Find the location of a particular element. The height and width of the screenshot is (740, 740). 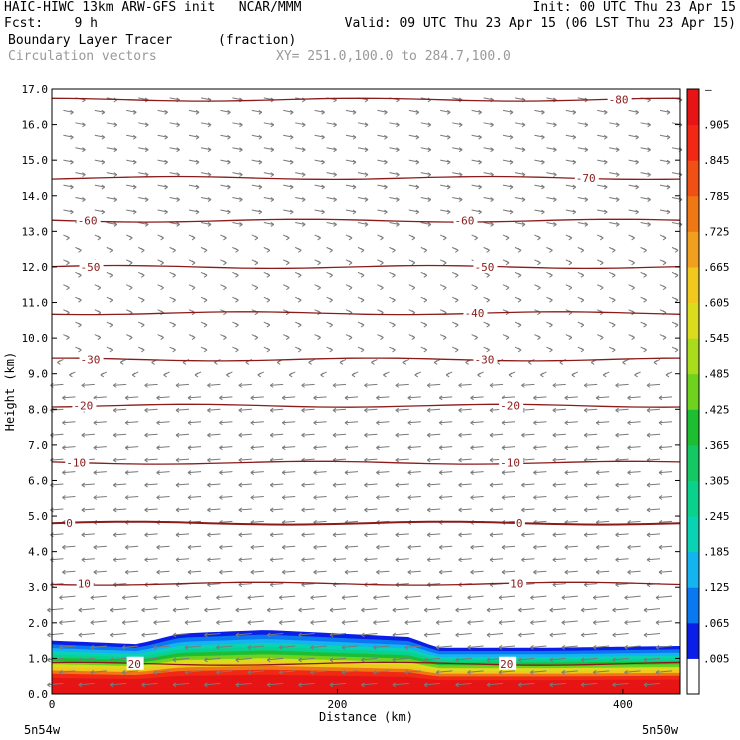

colorbar-label: .425 is located at coordinates (716, 409).